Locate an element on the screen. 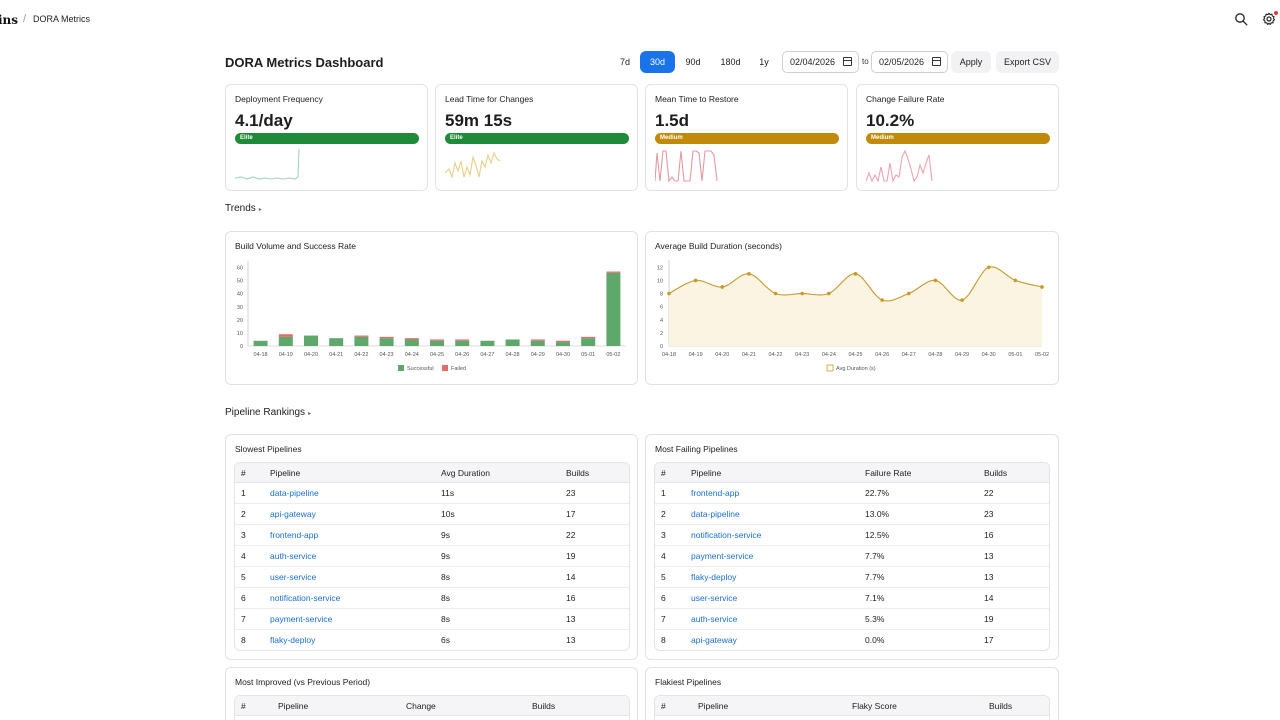 The height and width of the screenshot is (720, 1280). section-pipeline-rankings: Pipeline Rankings ▸ is located at coordinates (268, 412).